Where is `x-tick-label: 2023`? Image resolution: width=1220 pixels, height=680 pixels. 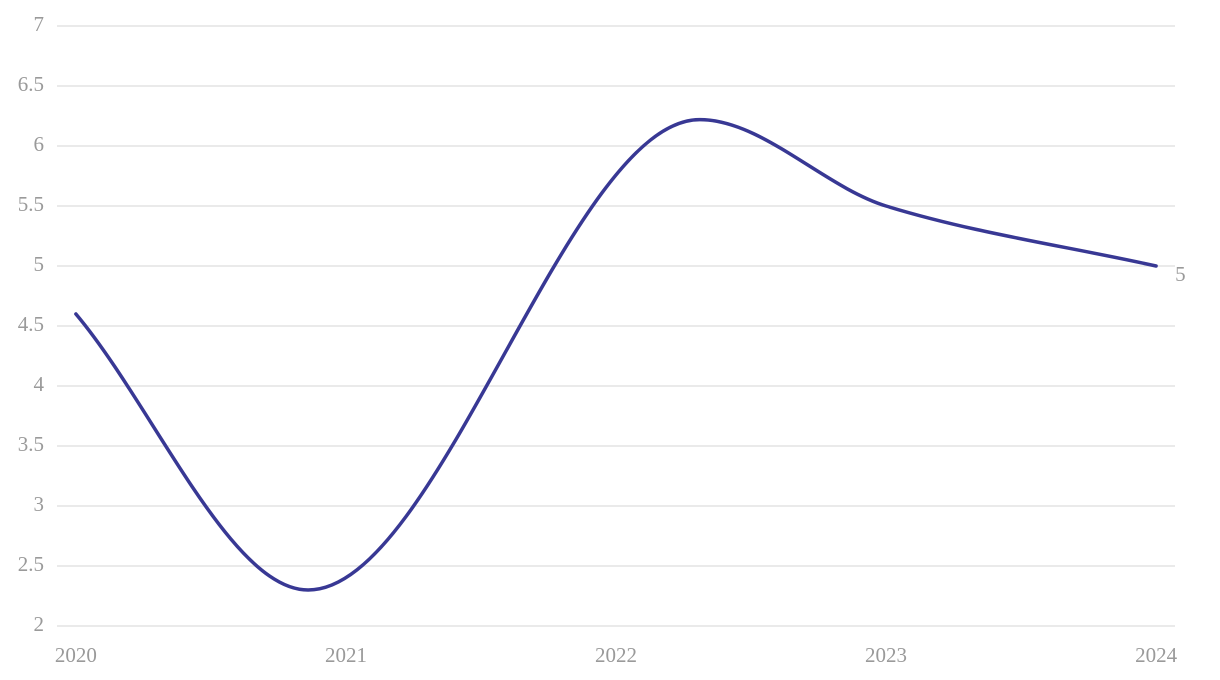 x-tick-label: 2023 is located at coordinates (886, 655).